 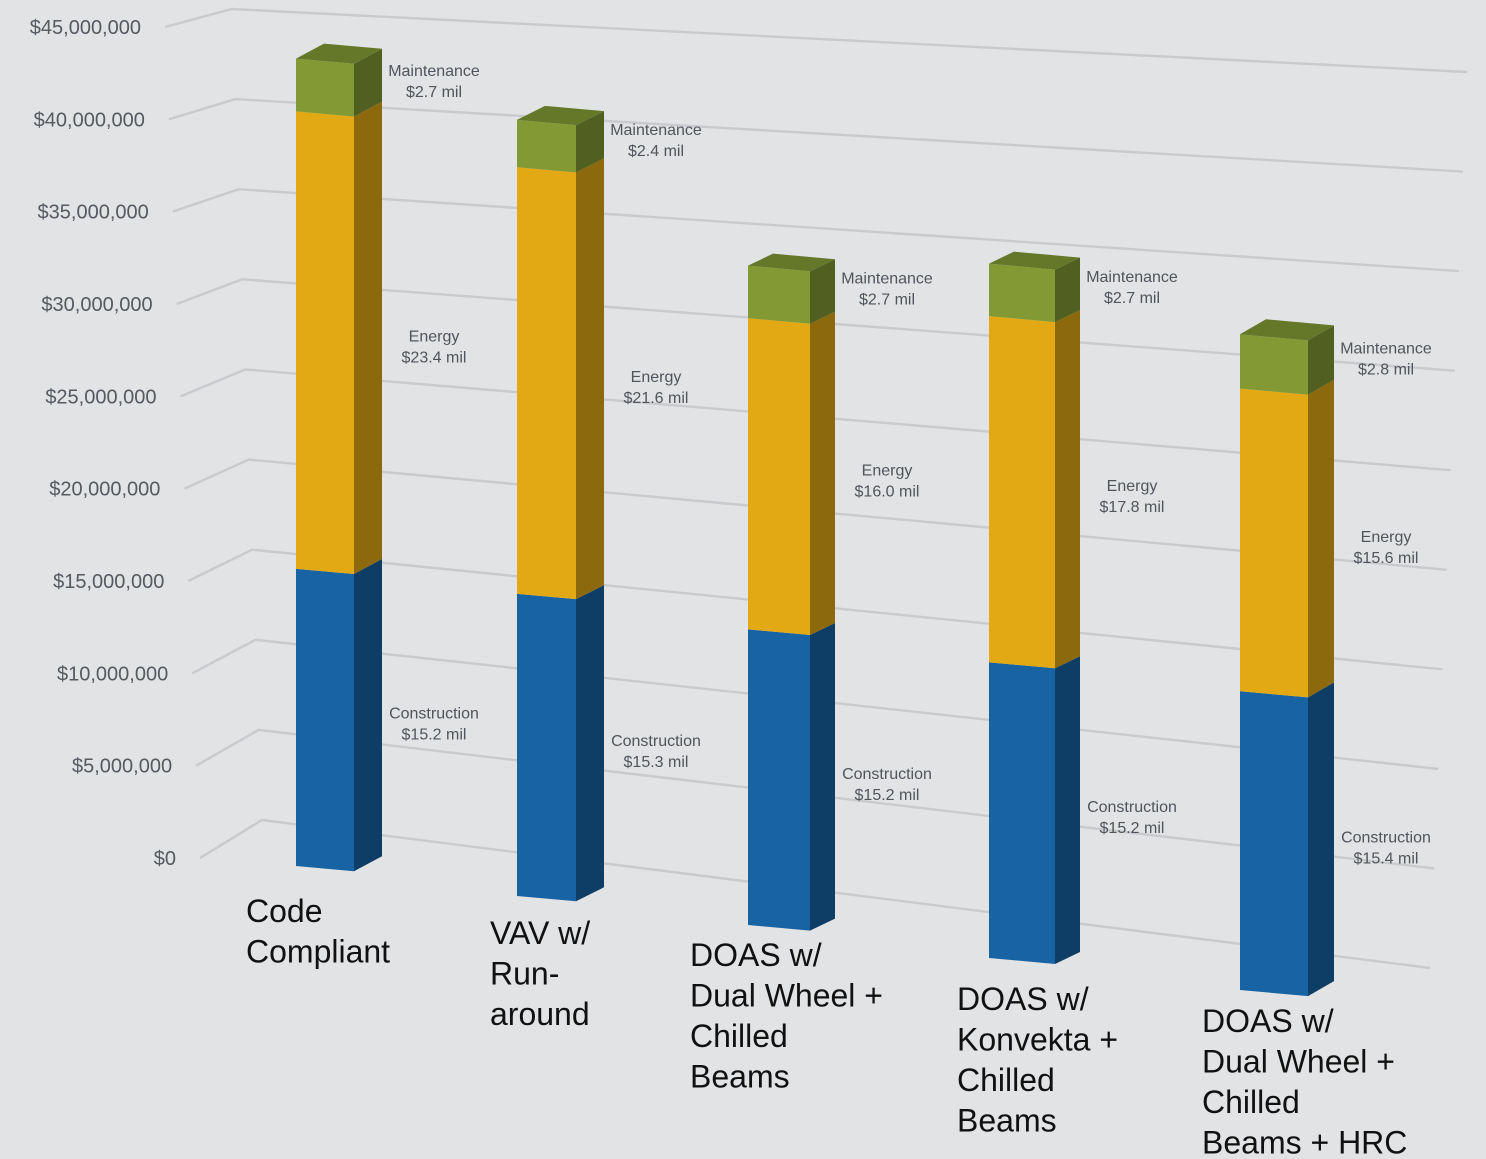 What do you see at coordinates (318, 931) in the screenshot?
I see `category-label: Code Compliant` at bounding box center [318, 931].